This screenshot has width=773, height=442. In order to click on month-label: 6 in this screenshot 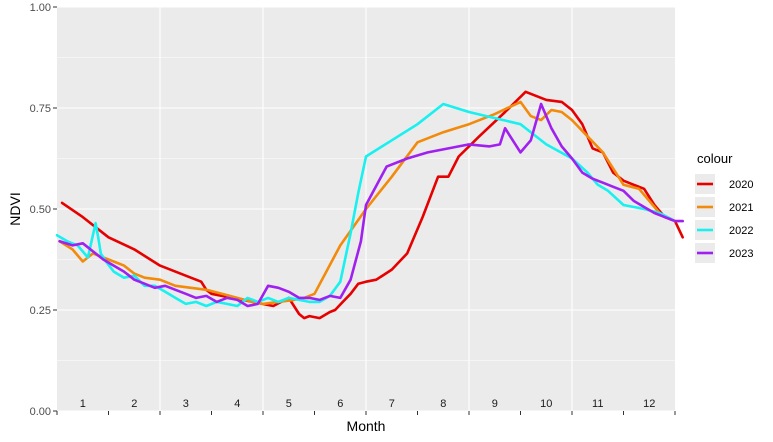, I will do `click(340, 404)`.